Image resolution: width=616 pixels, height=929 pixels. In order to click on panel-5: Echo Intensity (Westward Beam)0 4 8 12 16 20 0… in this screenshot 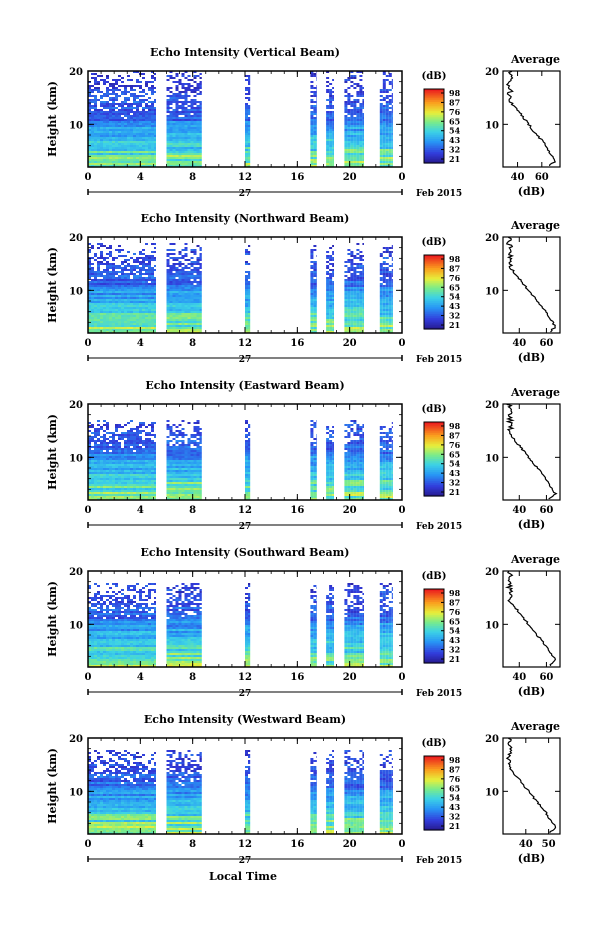, I will do `click(303, 789)`.